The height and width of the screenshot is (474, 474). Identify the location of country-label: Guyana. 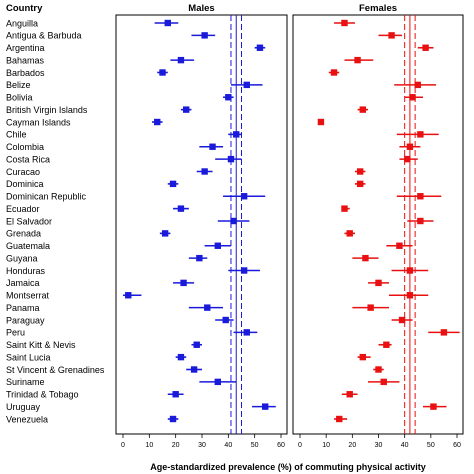
(22, 258).